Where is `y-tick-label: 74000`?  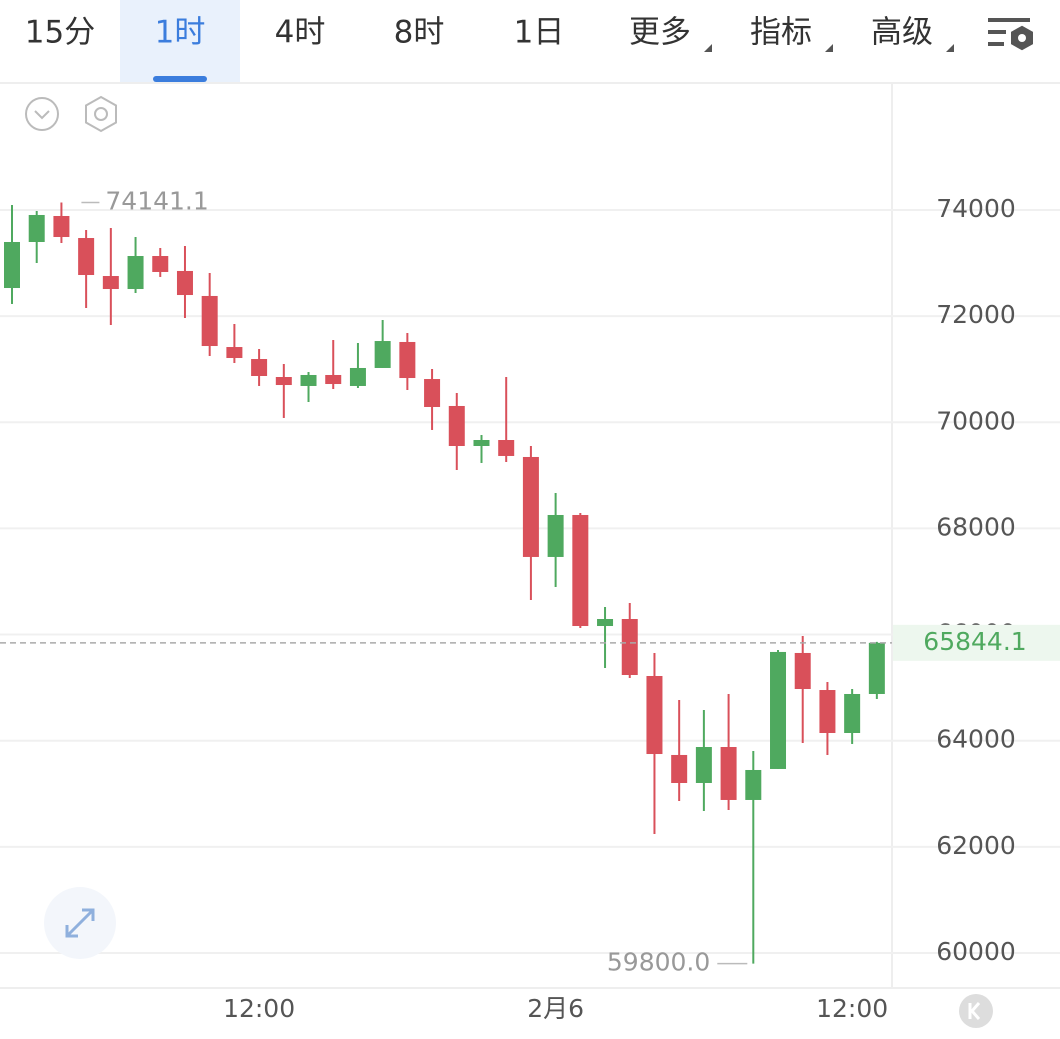 y-tick-label: 74000 is located at coordinates (976, 208).